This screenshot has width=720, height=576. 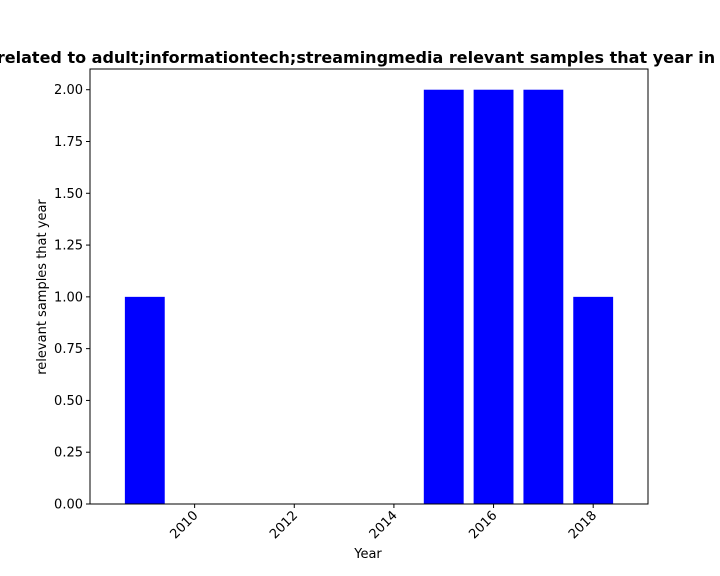 I want to click on bar-2016, so click(x=493, y=296).